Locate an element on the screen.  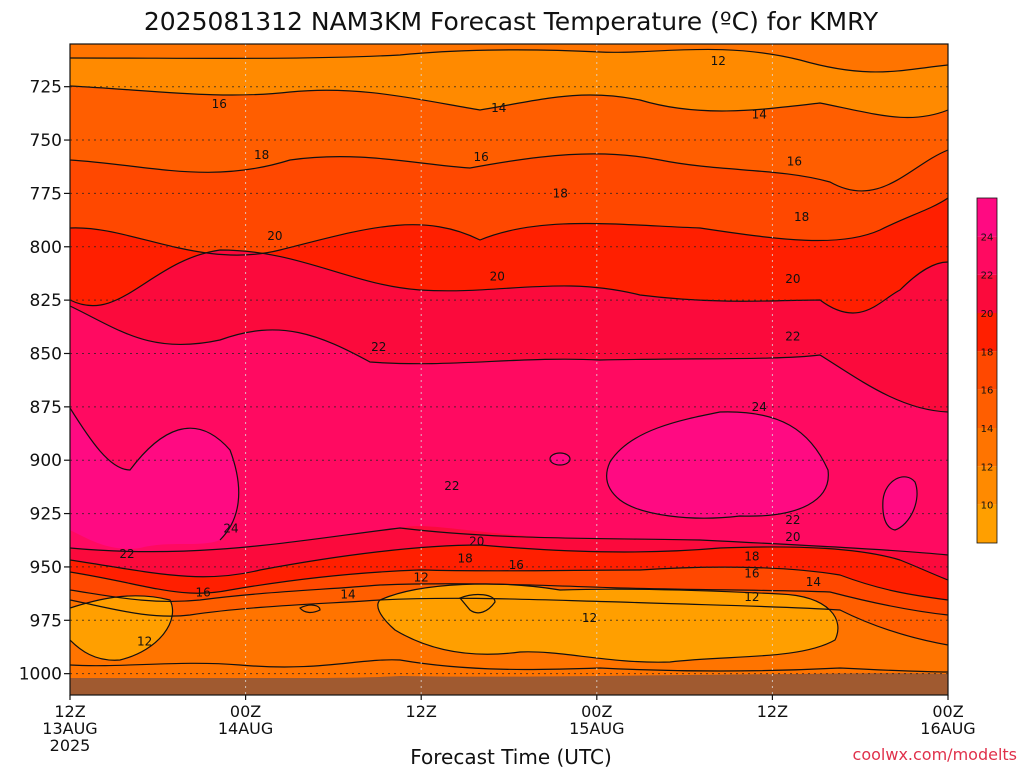
band-24-26-dot is located at coordinates (560, 459).